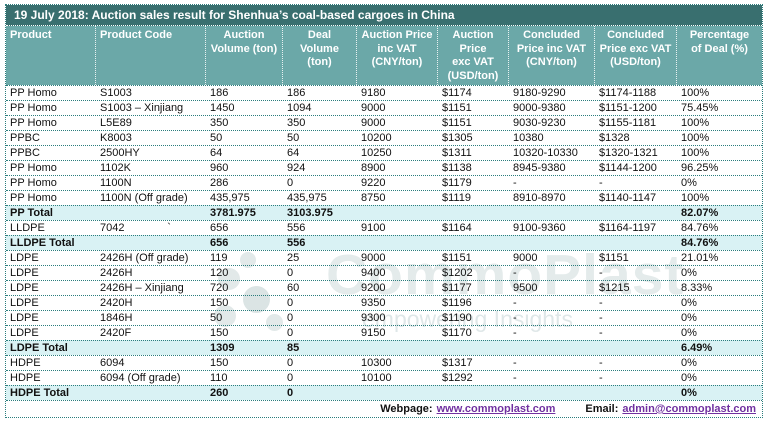  I want to click on table-cell: 435,975, so click(307, 198).